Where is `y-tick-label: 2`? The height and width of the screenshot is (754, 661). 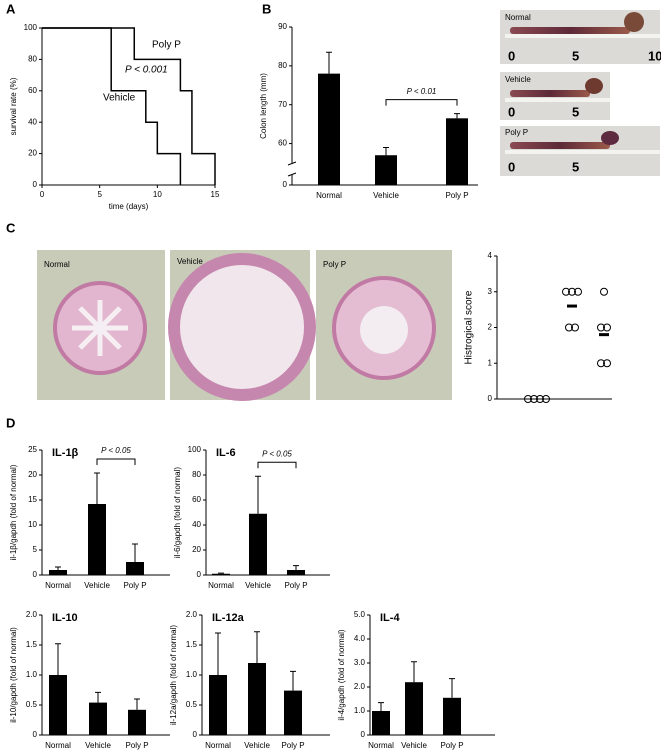 y-tick-label: 2 is located at coordinates (490, 327).